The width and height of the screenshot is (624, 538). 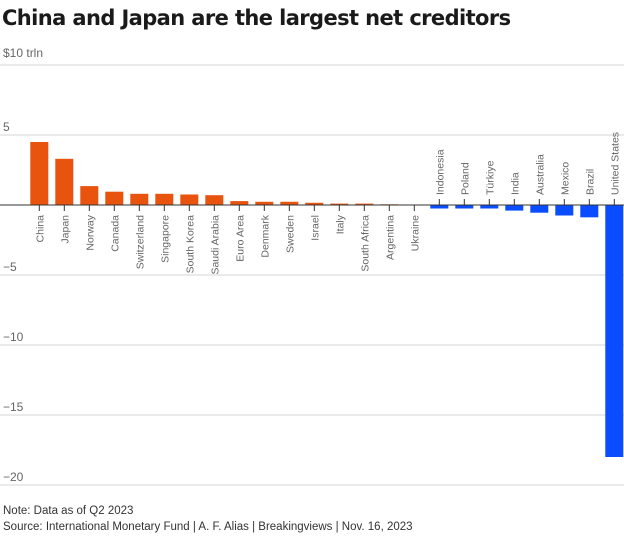 I want to click on category-label: Euro Area, so click(x=240, y=238).